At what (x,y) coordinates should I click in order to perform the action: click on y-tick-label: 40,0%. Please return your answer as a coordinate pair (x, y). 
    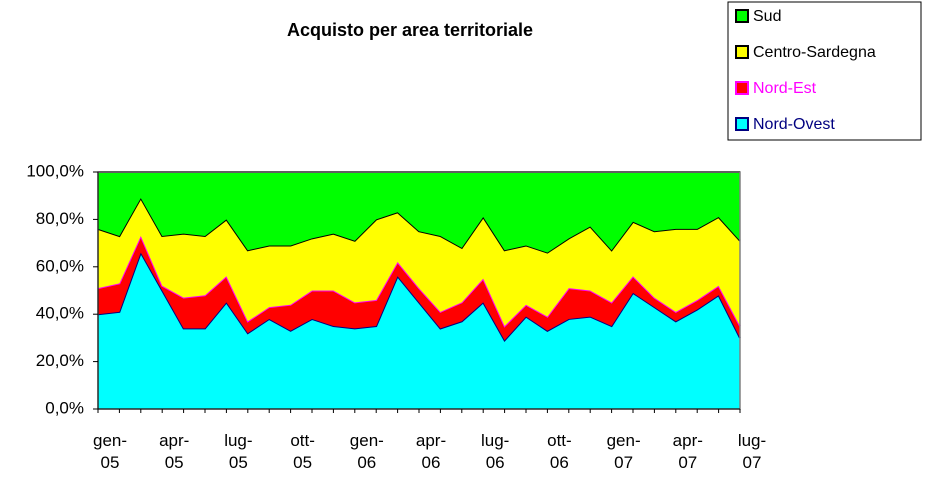
    Looking at the image, I should click on (60, 313).